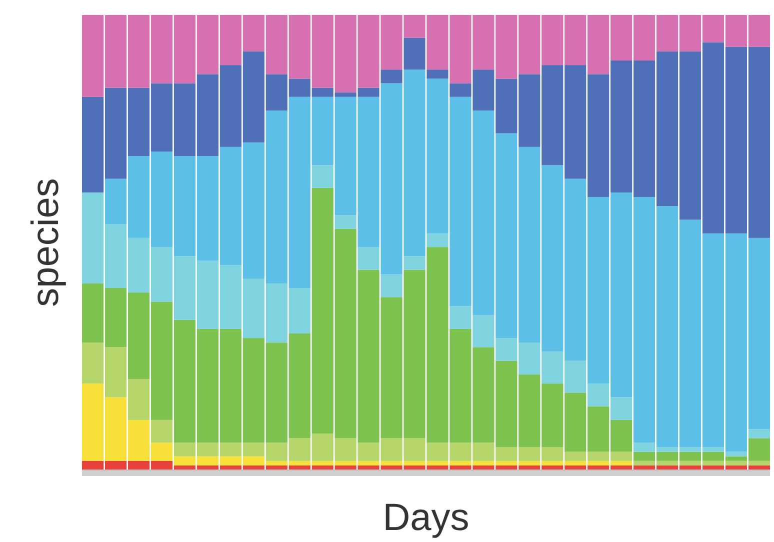  What do you see at coordinates (426, 518) in the screenshot?
I see `x-axis-title: Days` at bounding box center [426, 518].